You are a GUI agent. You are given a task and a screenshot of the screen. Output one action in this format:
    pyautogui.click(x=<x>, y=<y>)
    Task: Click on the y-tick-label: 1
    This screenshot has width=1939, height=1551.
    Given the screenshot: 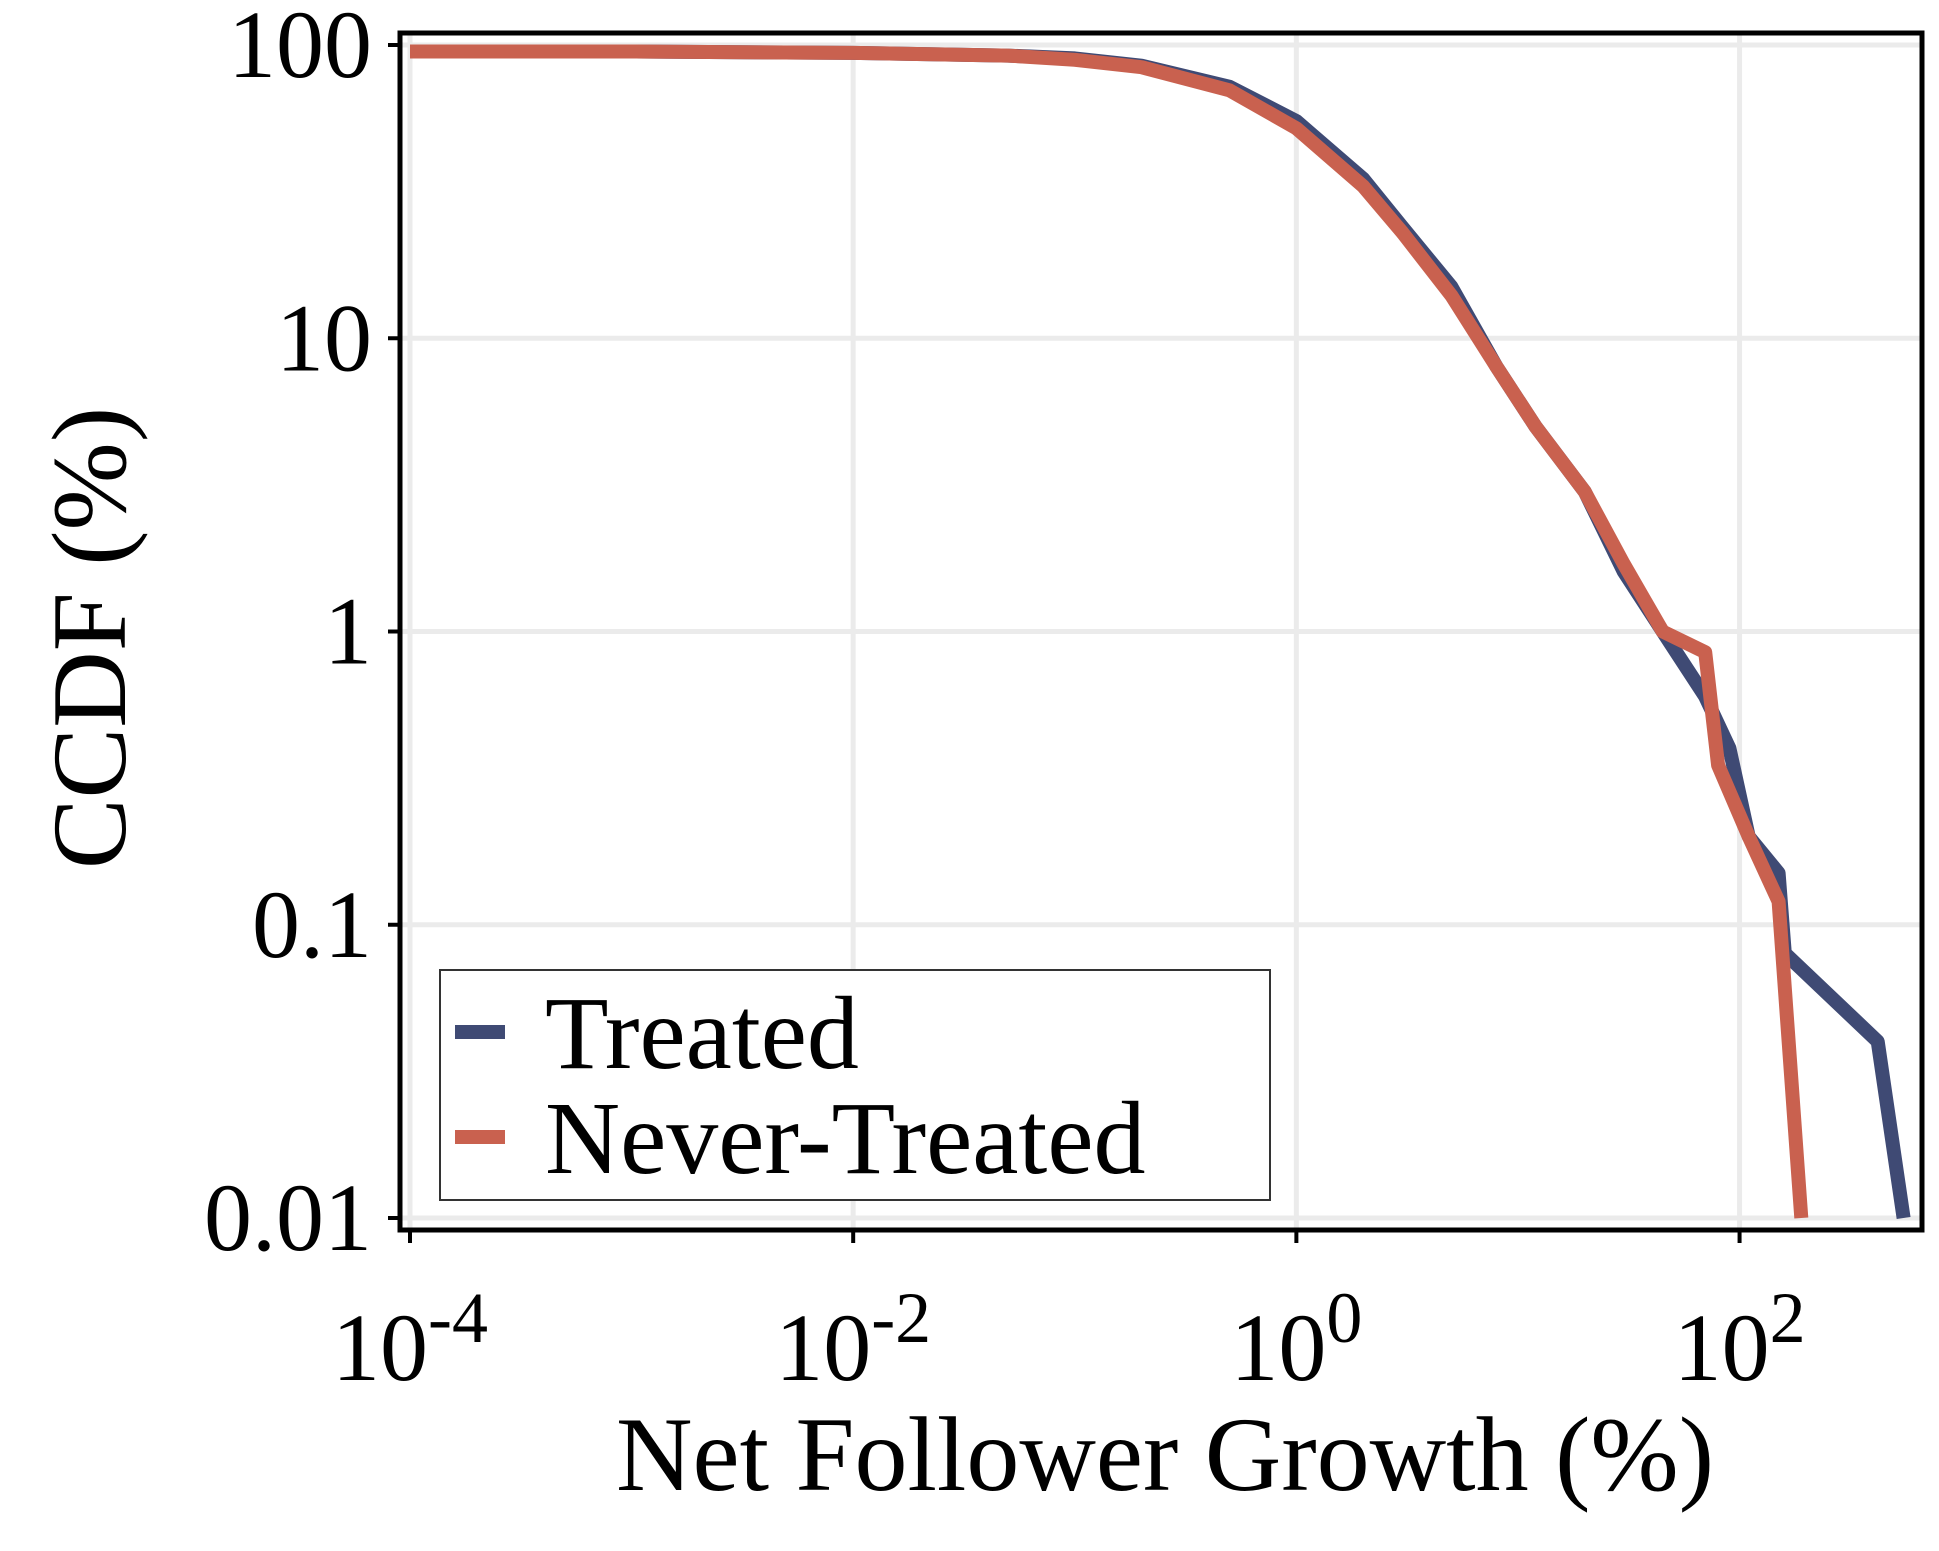 What is the action you would take?
    pyautogui.click(x=348, y=631)
    